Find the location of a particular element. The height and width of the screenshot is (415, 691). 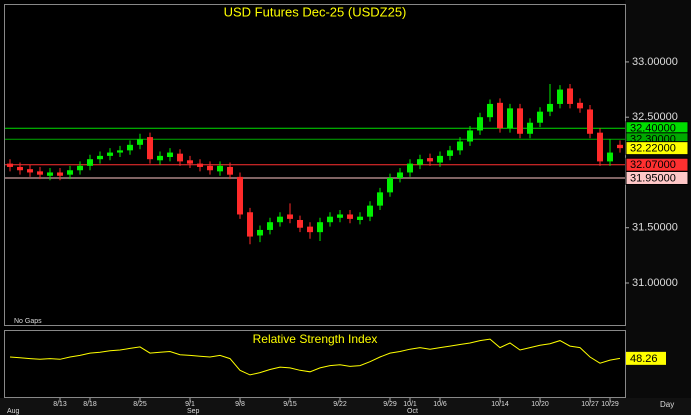

rsi-line is located at coordinates (315, 357).